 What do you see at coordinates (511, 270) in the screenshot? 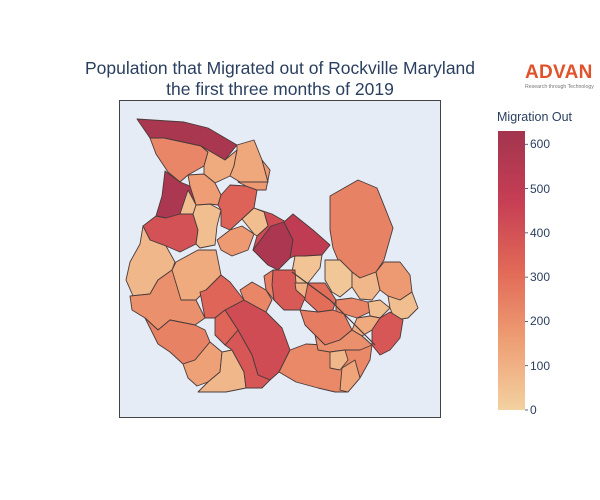
I see `colorbar` at bounding box center [511, 270].